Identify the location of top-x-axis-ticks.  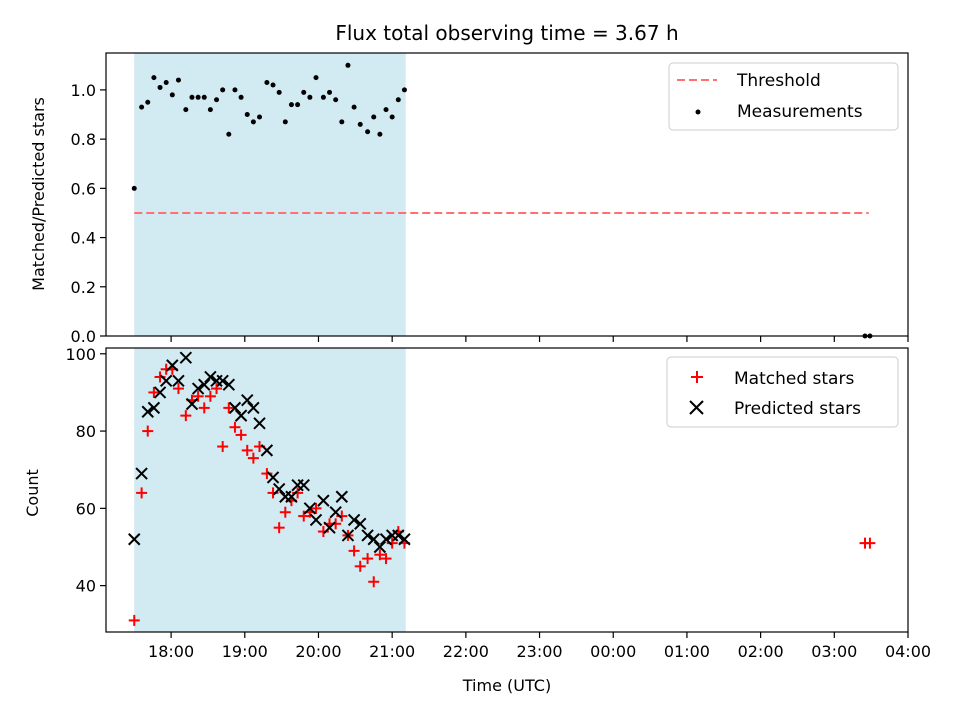
(539, 339).